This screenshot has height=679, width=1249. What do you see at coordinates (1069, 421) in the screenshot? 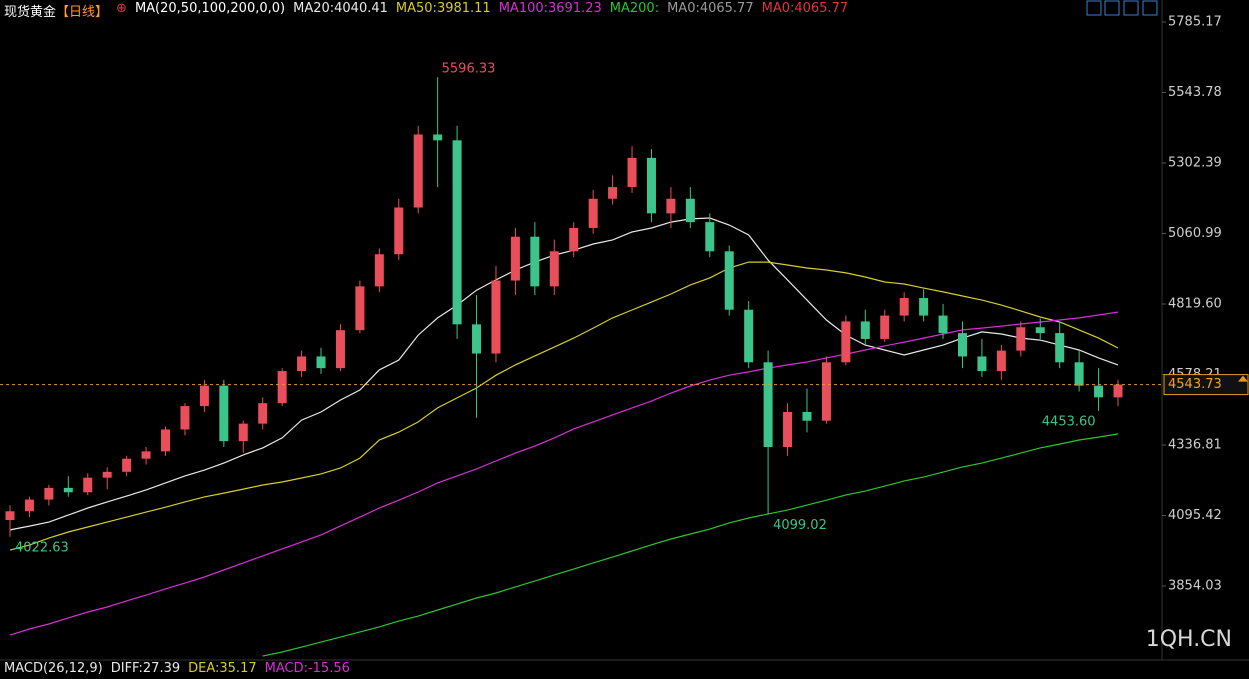
I see `low-label: 4453.60` at bounding box center [1069, 421].